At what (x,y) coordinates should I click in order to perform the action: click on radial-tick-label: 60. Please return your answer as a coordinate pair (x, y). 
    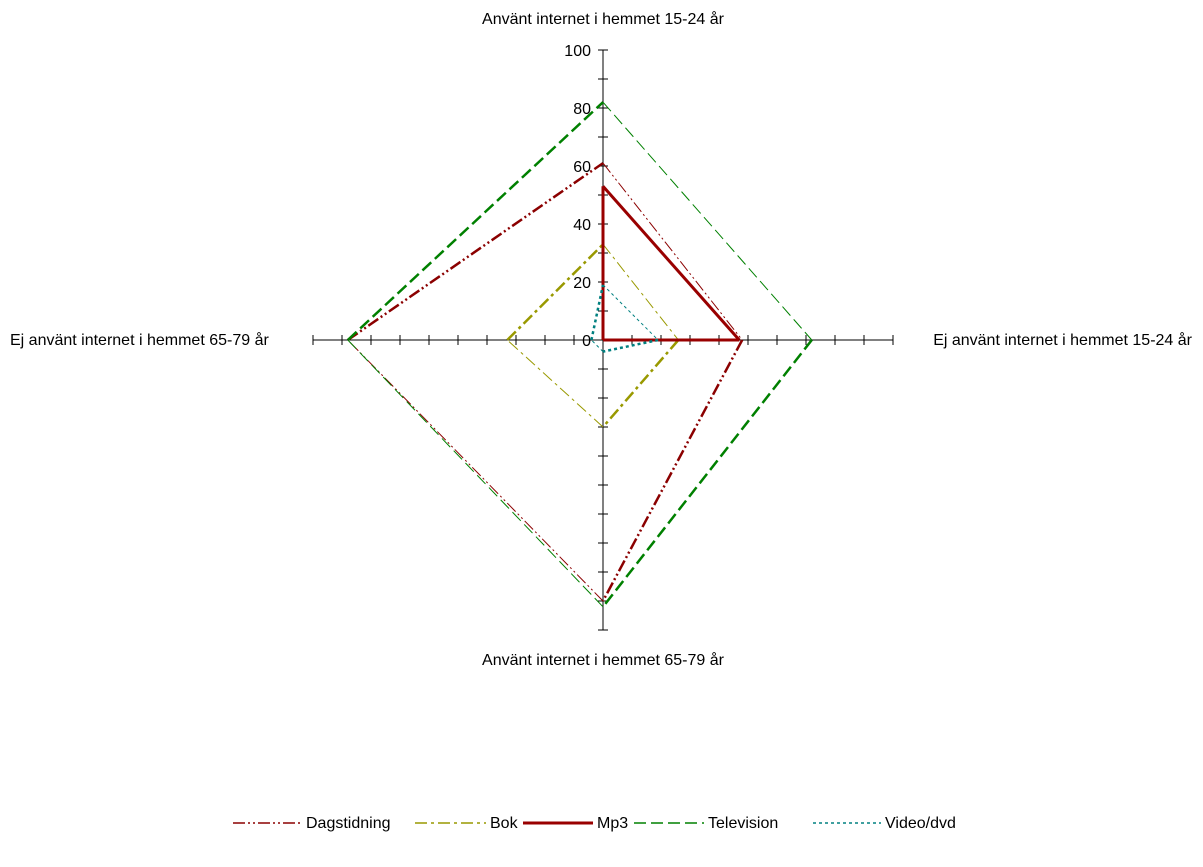
    Looking at the image, I should click on (582, 167).